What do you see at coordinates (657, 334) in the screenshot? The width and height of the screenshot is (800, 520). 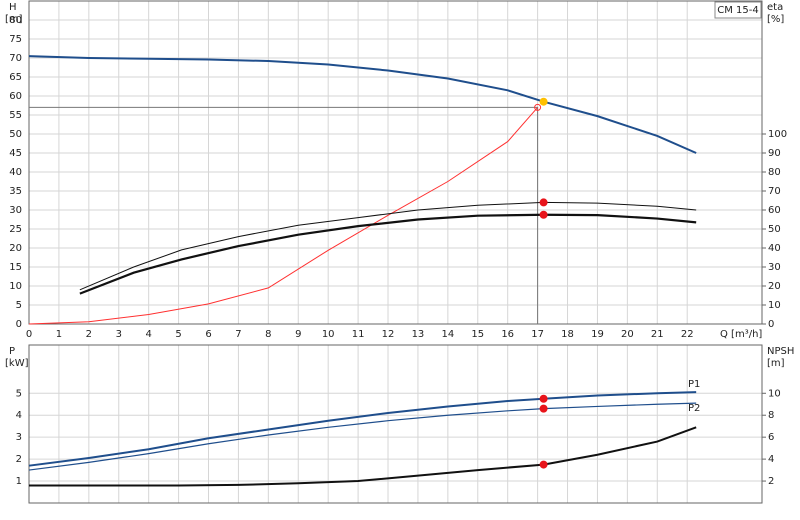 I see `x-tick-label: 21` at bounding box center [657, 334].